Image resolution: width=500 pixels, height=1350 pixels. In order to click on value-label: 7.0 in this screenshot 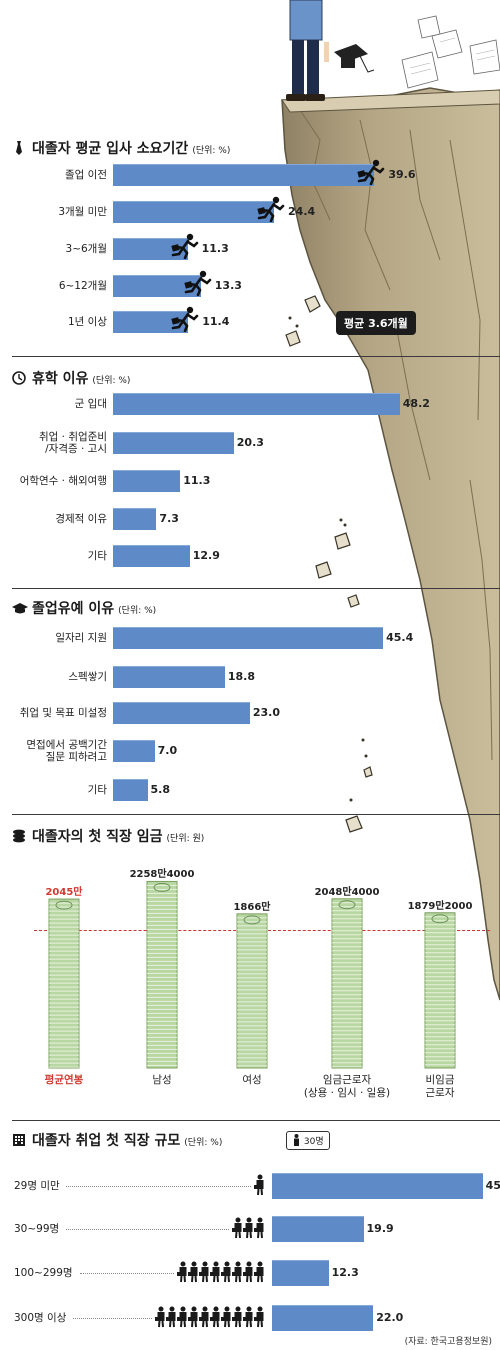, I will do `click(167, 750)`.